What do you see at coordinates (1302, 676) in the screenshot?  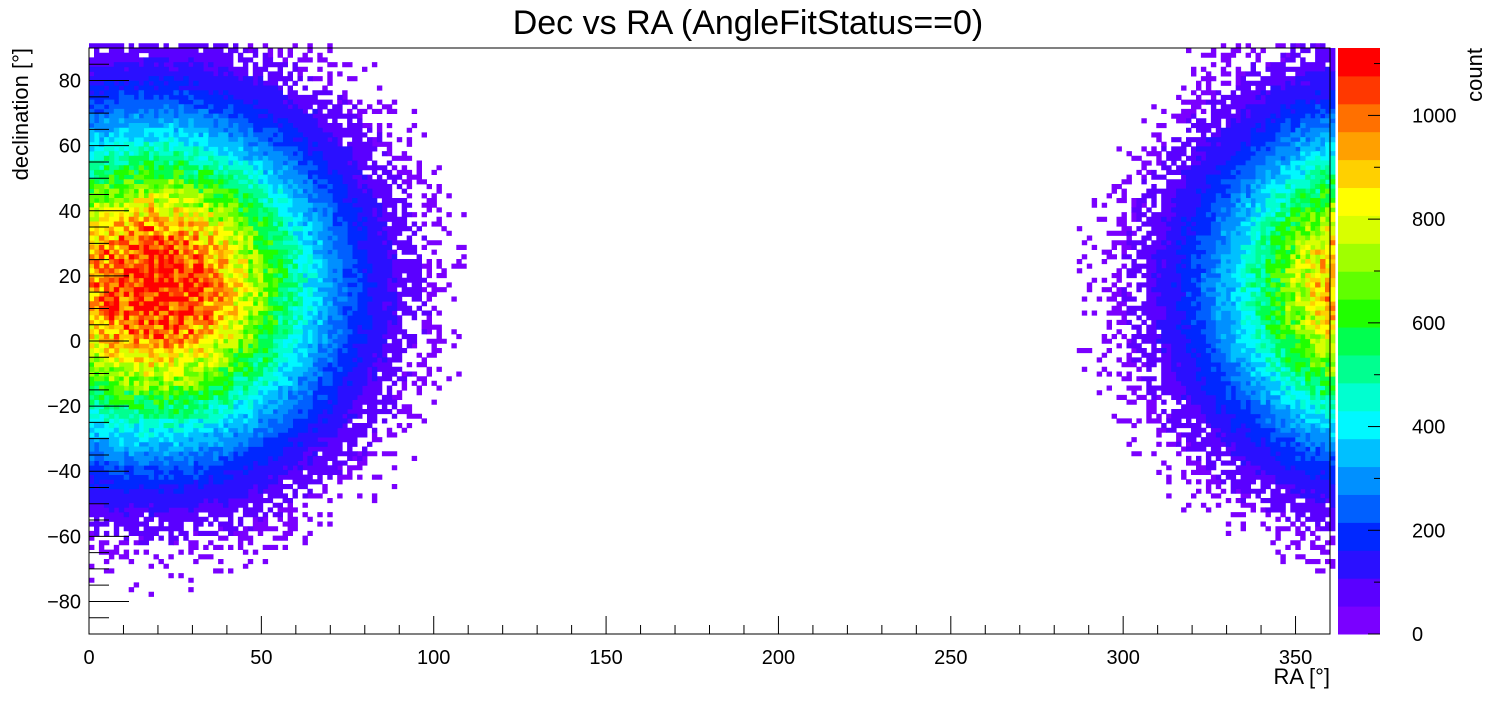 I see `x-axis-title: RA [°]` at bounding box center [1302, 676].